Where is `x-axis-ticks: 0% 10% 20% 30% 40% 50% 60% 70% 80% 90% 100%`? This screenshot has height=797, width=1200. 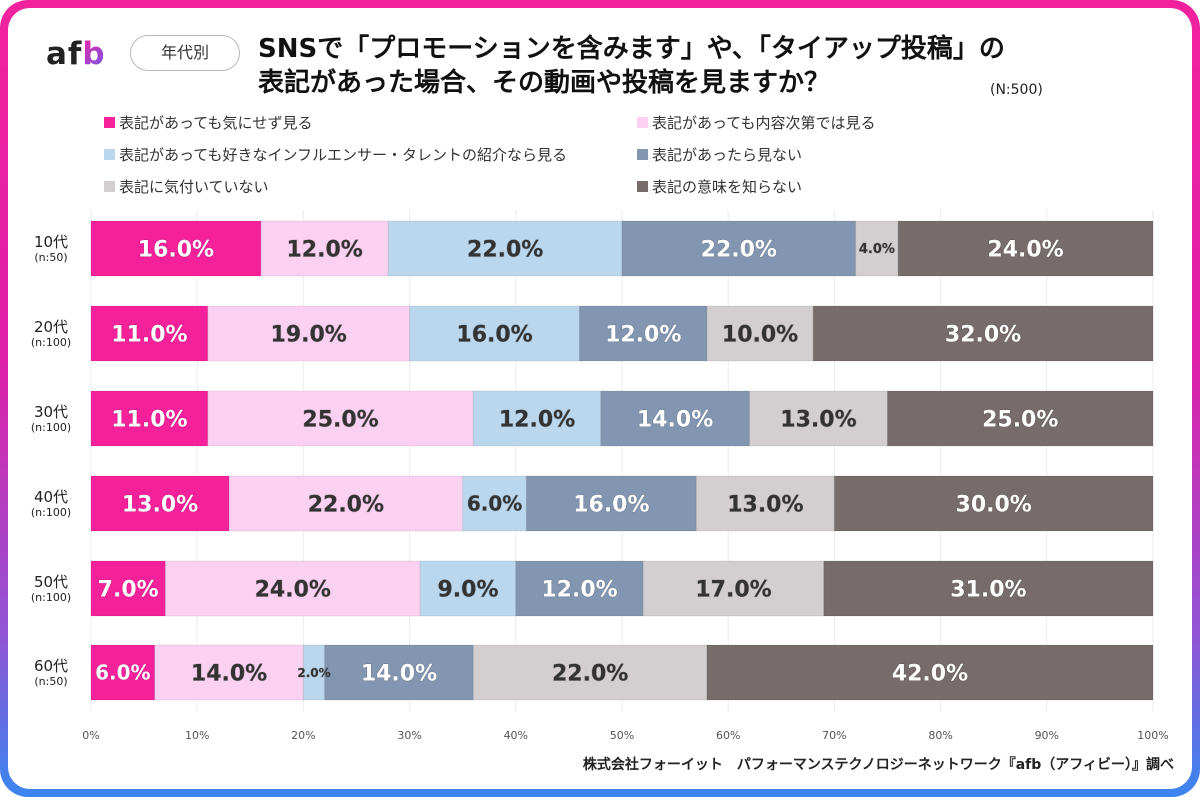
x-axis-ticks: 0% 10% 20% 30% 40% 50% 60% 70% 80% 90% 100% is located at coordinates (625, 735).